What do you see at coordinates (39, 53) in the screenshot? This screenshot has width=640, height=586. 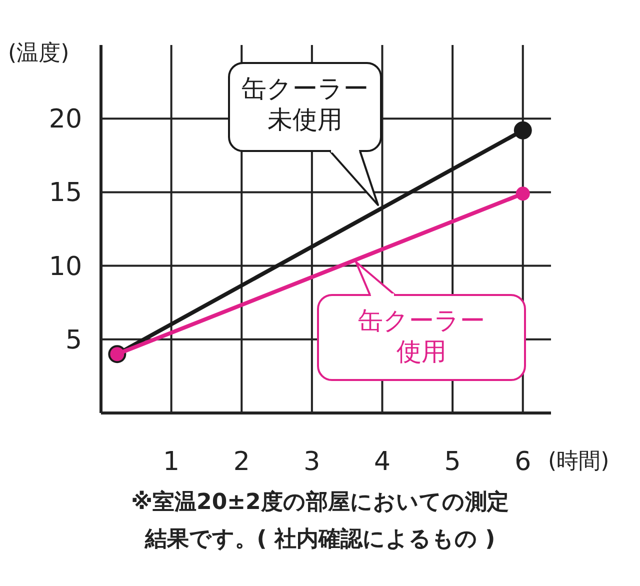 I see `y-axis-title: (温度)` at bounding box center [39, 53].